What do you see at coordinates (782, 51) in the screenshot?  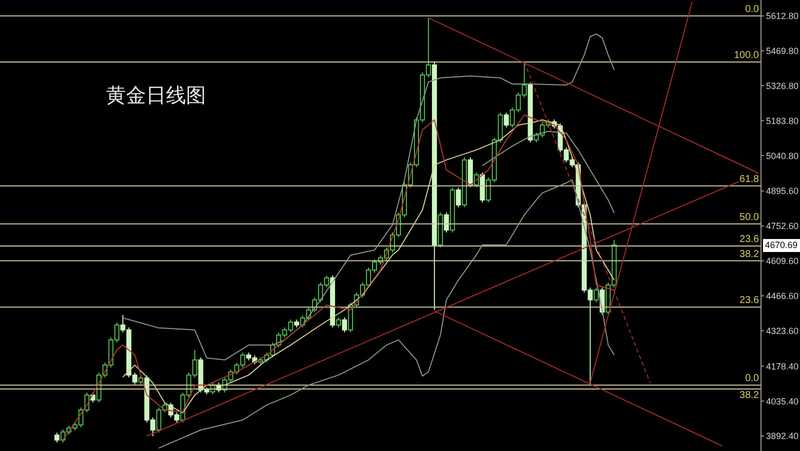 I see `y-tick-label: 5469.80` at bounding box center [782, 51].